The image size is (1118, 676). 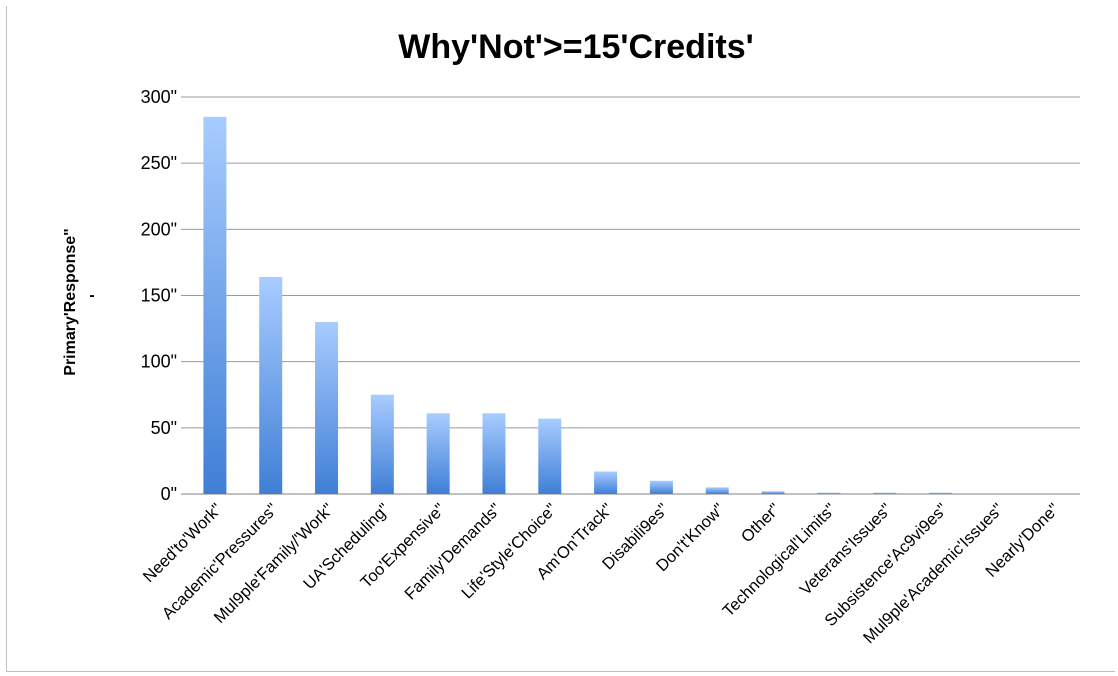 I want to click on y-tick-label: 250", so click(x=159, y=163).